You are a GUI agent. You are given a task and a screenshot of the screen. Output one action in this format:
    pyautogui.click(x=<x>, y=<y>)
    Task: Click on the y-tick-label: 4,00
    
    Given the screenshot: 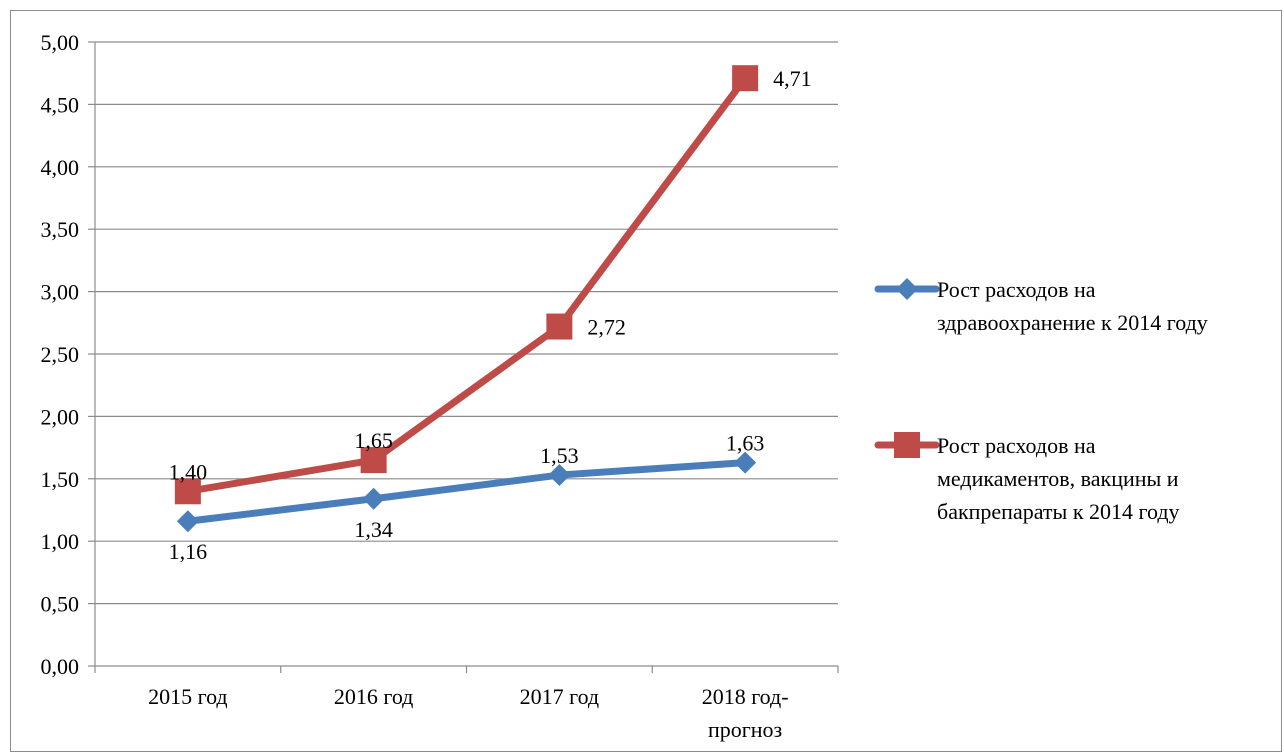 What is the action you would take?
    pyautogui.click(x=60, y=167)
    